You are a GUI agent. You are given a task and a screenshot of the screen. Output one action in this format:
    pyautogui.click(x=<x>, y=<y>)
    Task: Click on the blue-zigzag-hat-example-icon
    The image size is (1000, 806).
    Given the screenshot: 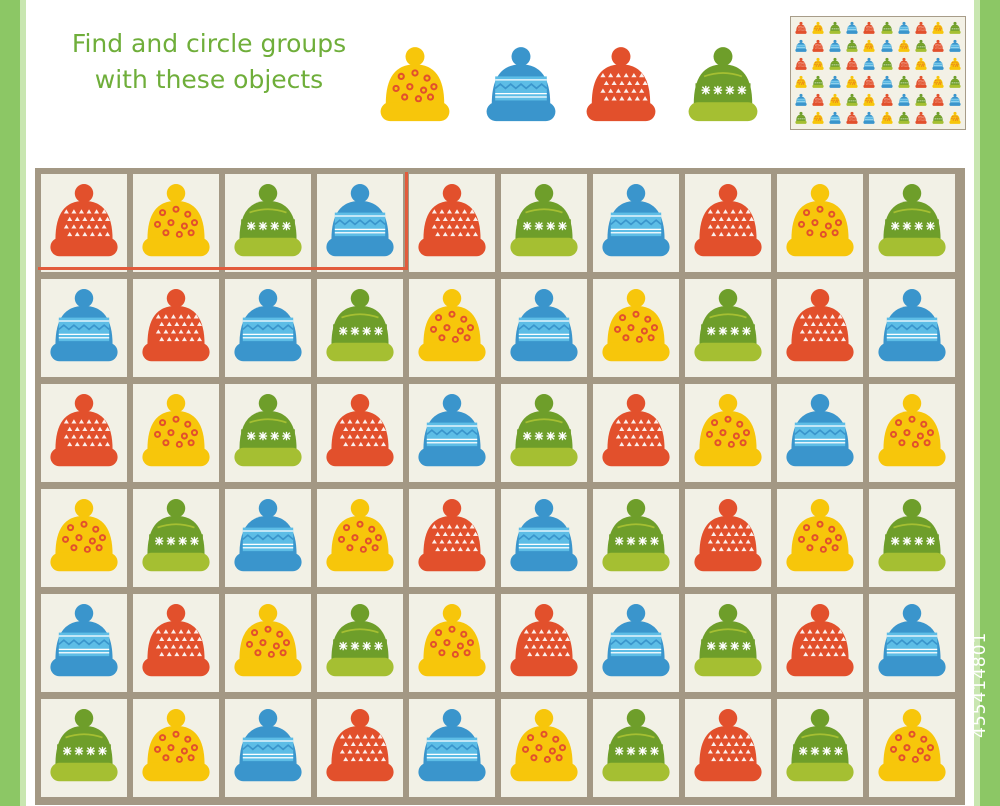 What is the action you would take?
    pyautogui.click(x=521, y=85)
    